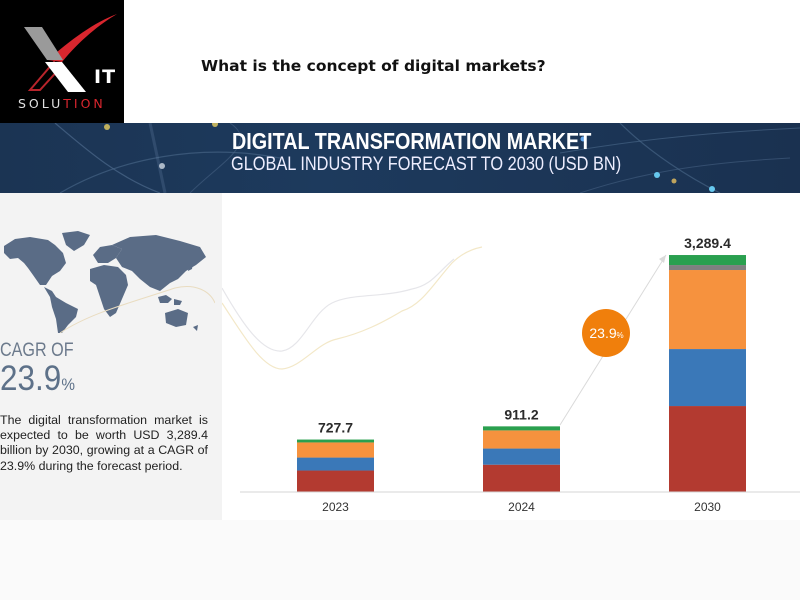 The width and height of the screenshot is (800, 600). Describe the element at coordinates (707, 243) in the screenshot. I see `bar-total-label: 3,289.4` at that location.